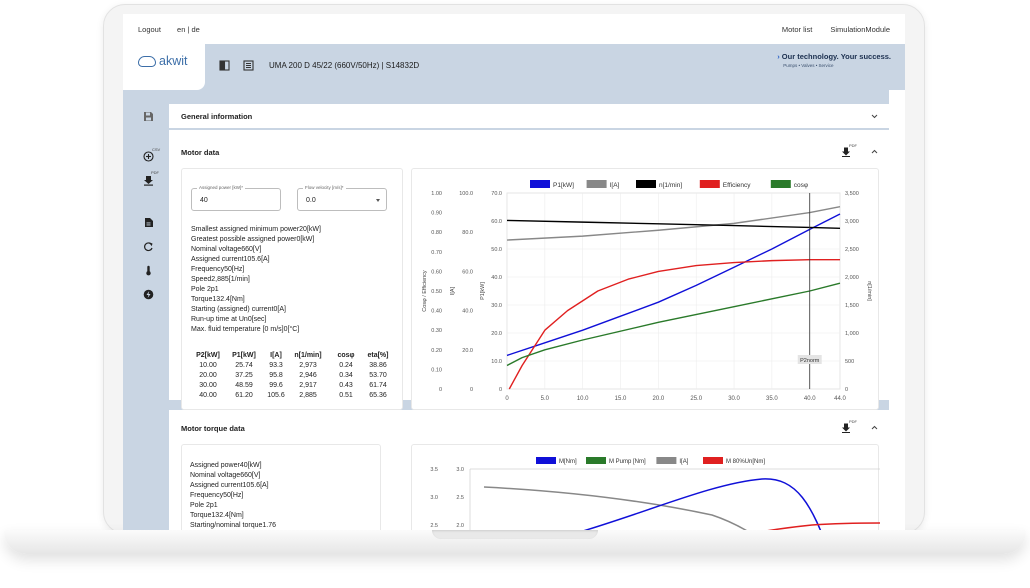 Image resolution: width=1030 pixels, height=588 pixels. Describe the element at coordinates (188, 29) in the screenshot. I see `language-switch: en | de` at that location.